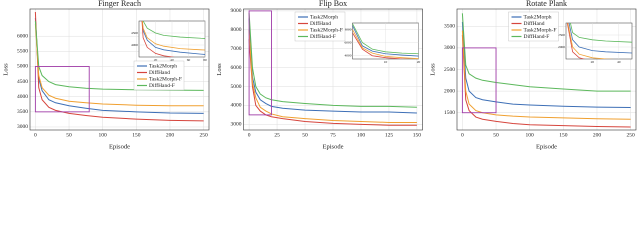 The height and width of the screenshot is (240, 640). I want to click on plot-lines, so click(332, 69).